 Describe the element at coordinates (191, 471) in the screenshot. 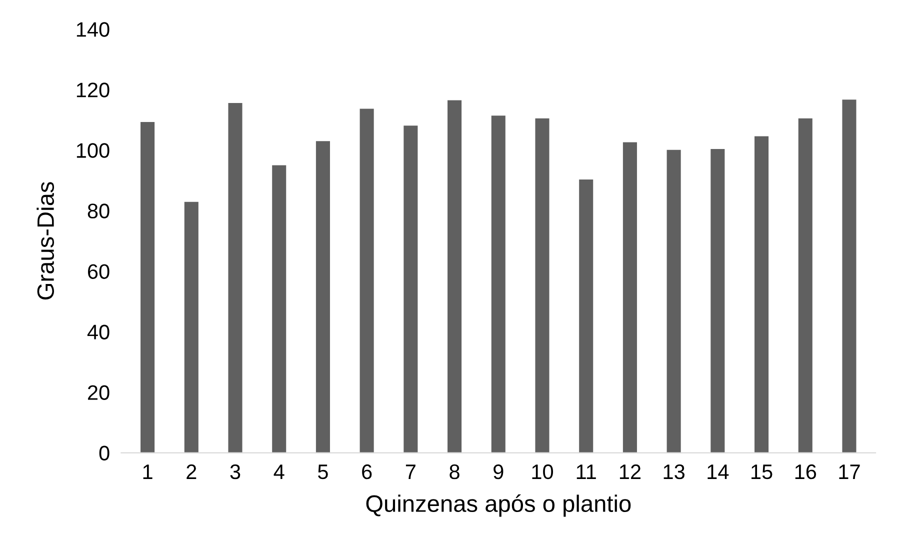

I see `x-tick-label: 2` at that location.